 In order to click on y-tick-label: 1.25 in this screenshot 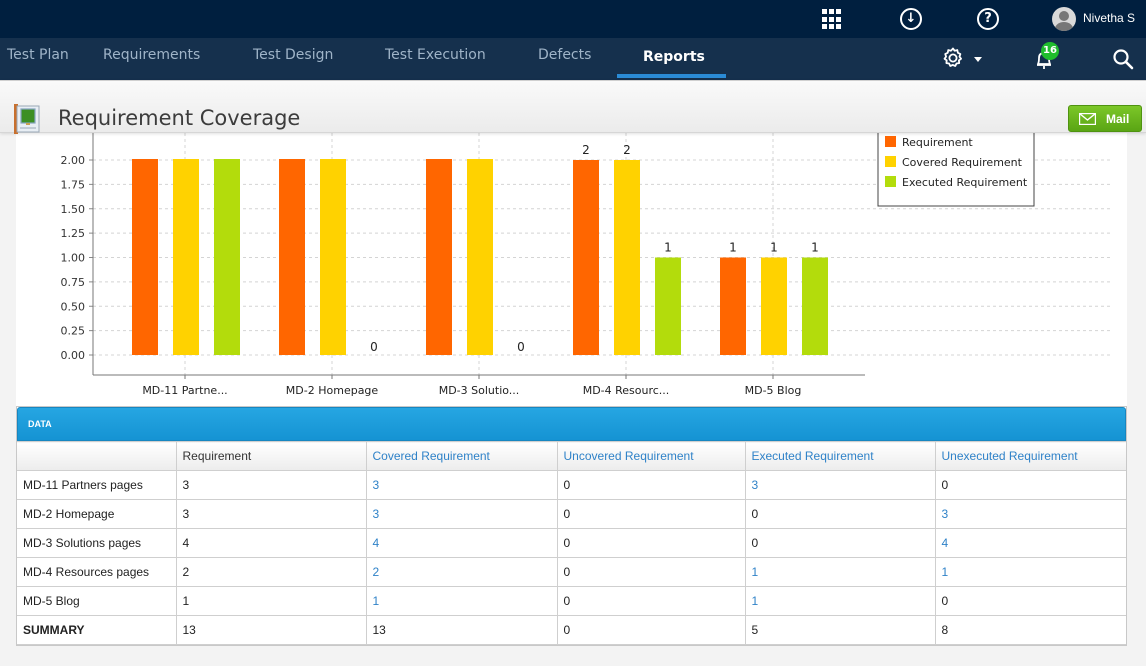, I will do `click(73, 233)`.